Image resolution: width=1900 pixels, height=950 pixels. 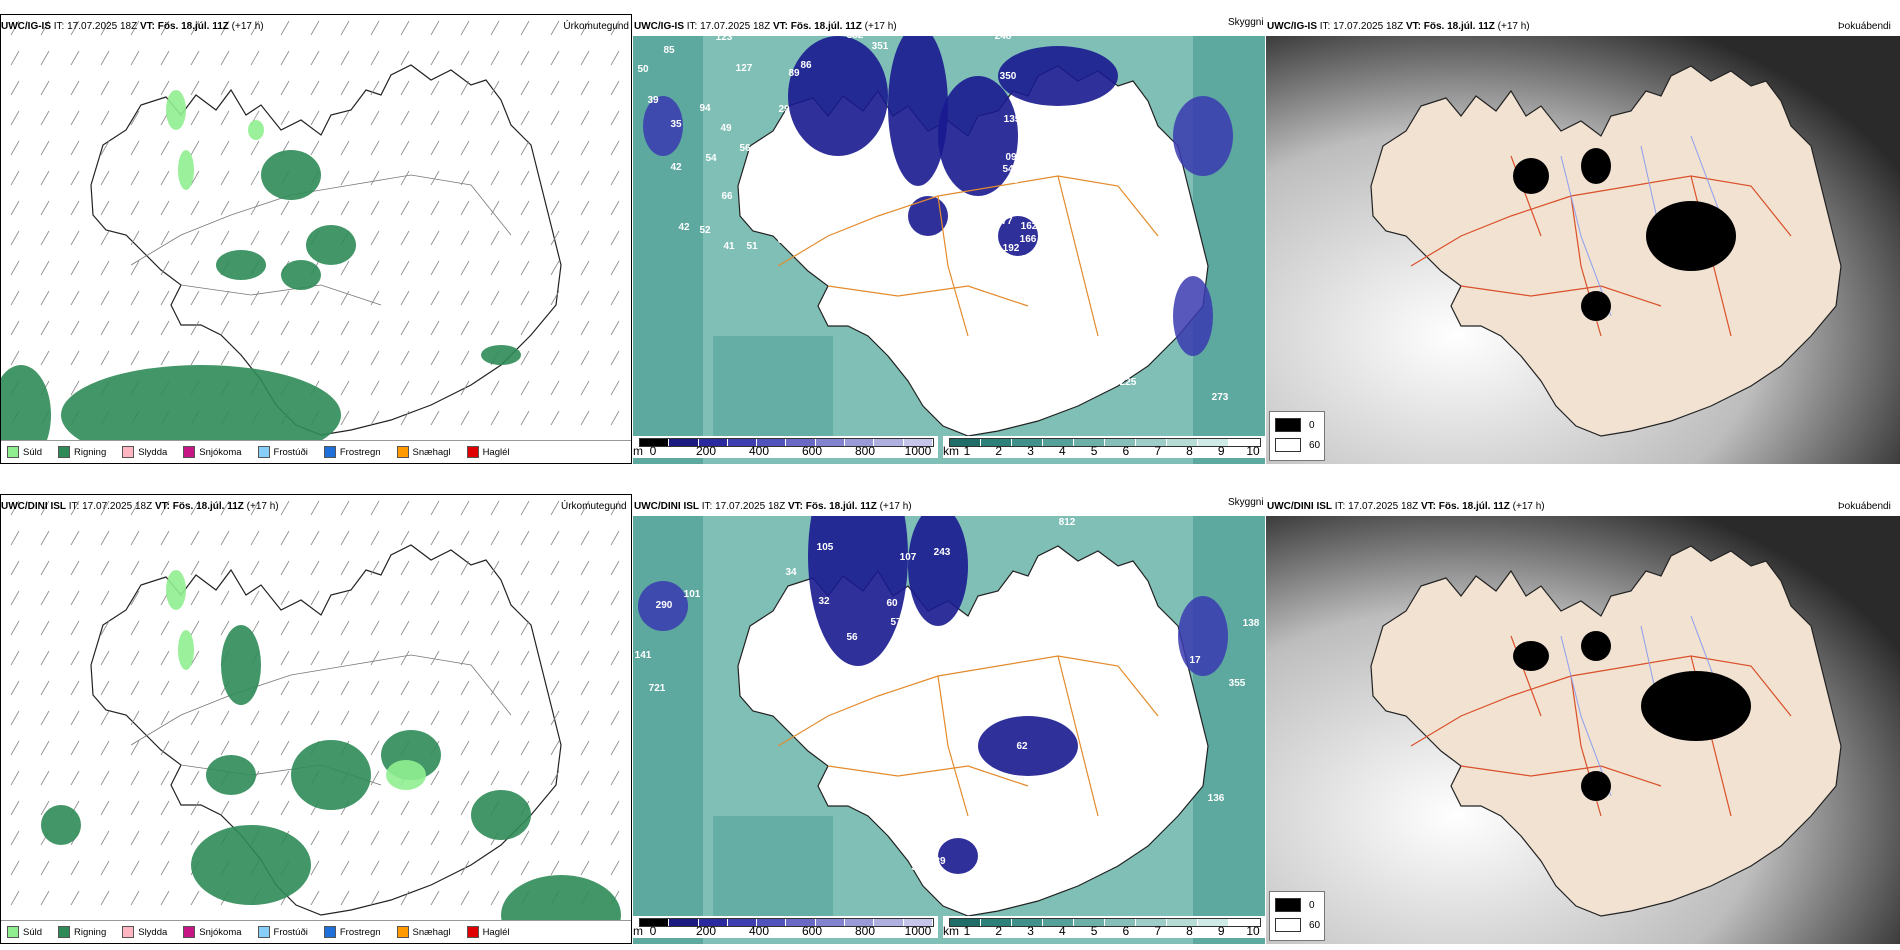 I want to click on iceland-land, so click(x=1606, y=251).